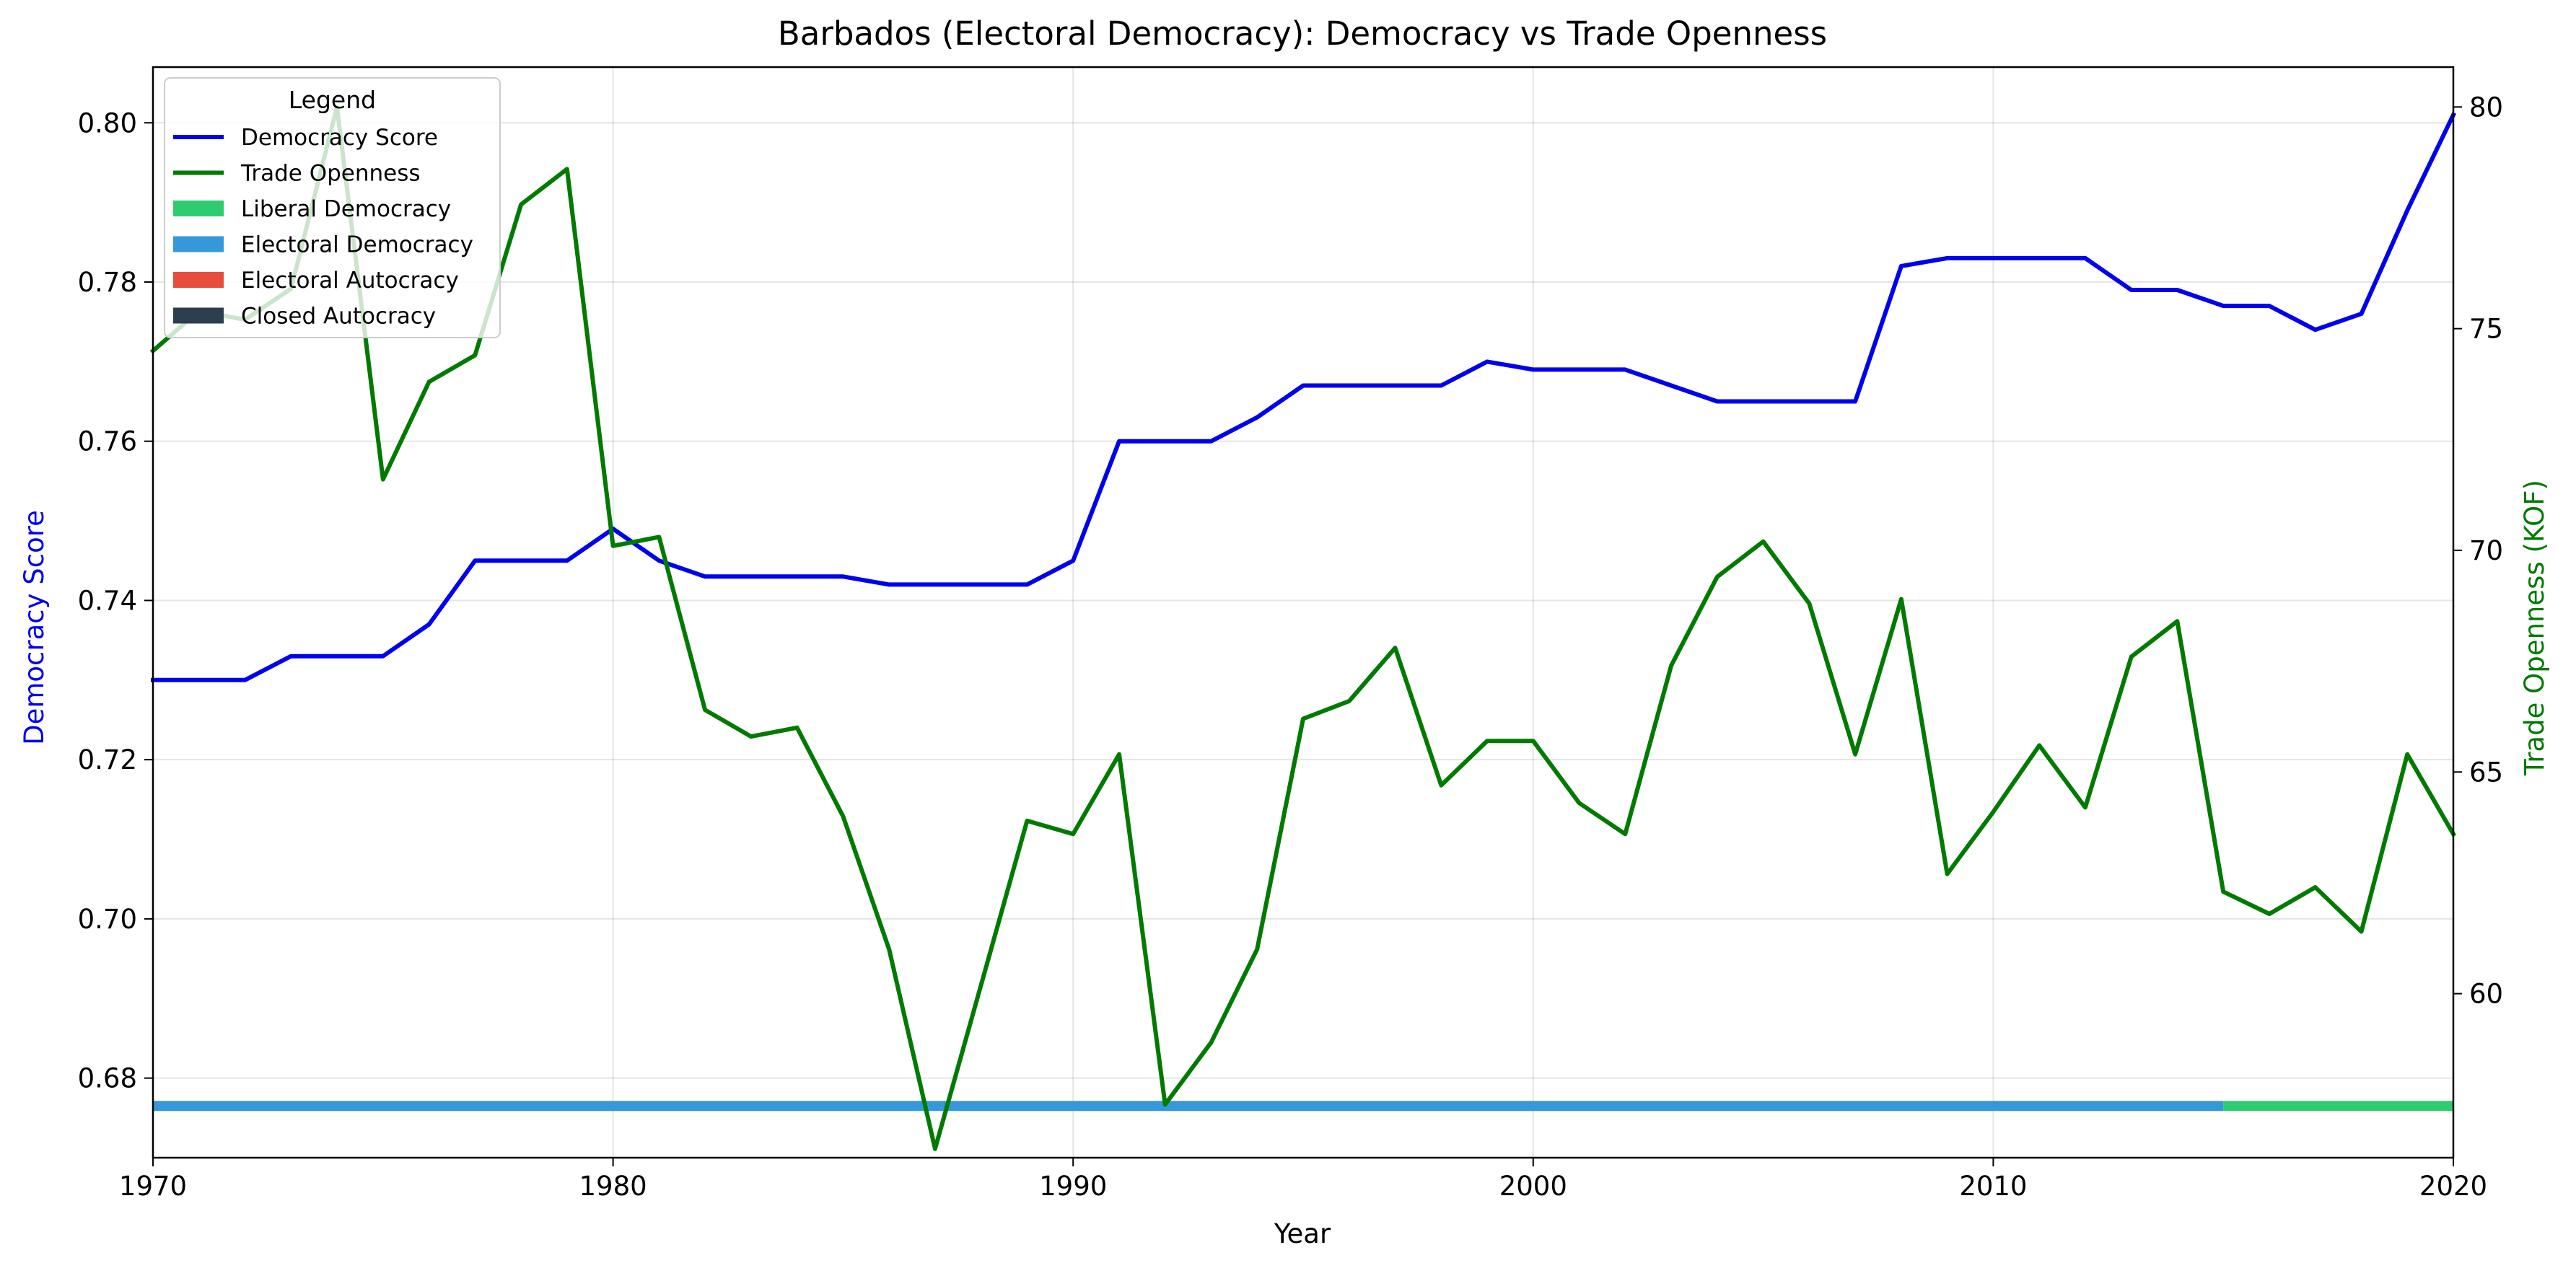 This screenshot has height=1276, width=2576. Describe the element at coordinates (198, 208) in the screenshot. I see `legend-swatch-liberal-democracy` at that location.